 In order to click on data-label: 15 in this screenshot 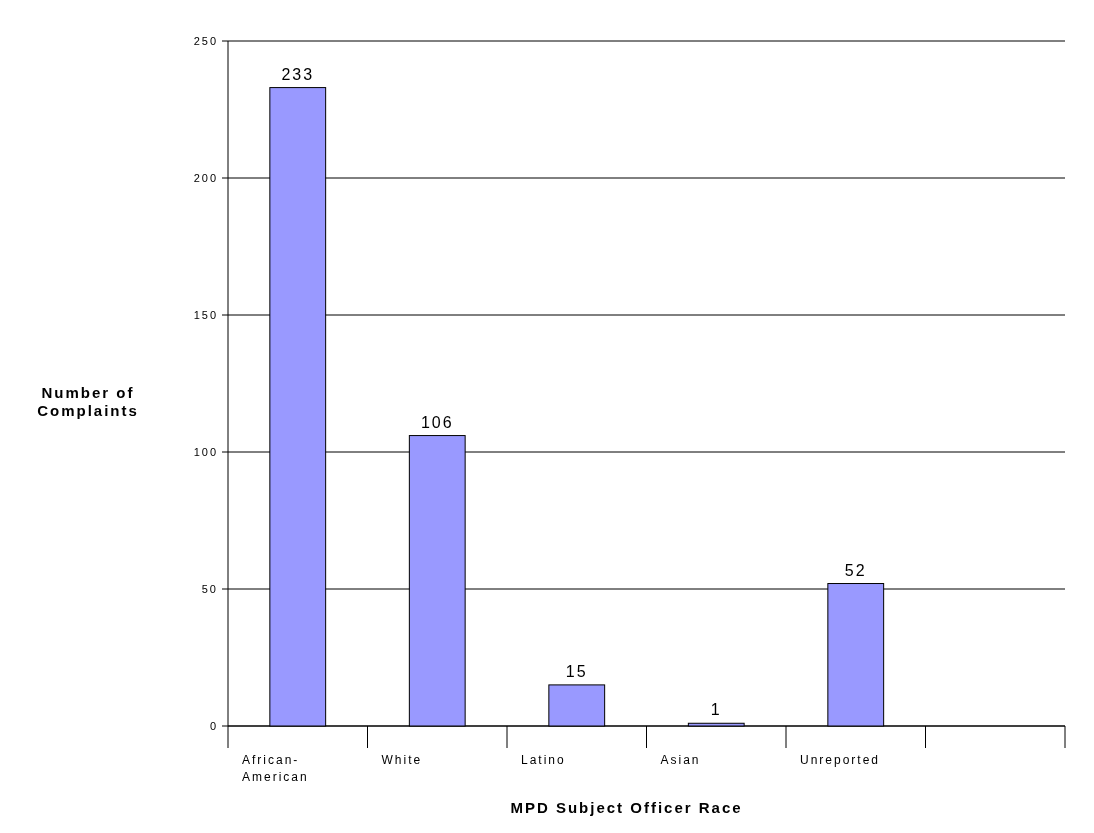, I will do `click(576, 671)`.